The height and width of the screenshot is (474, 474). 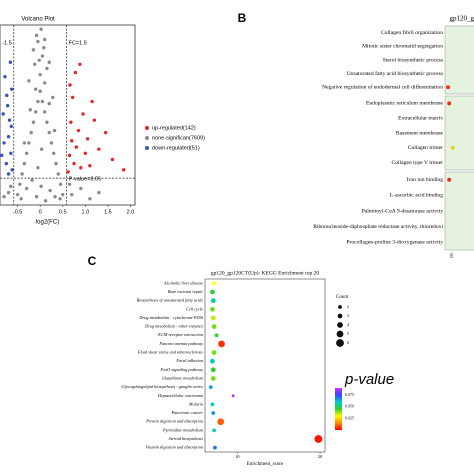 What do you see at coordinates (348, 306) in the screenshot?
I see `legend-label: 2` at bounding box center [348, 306].